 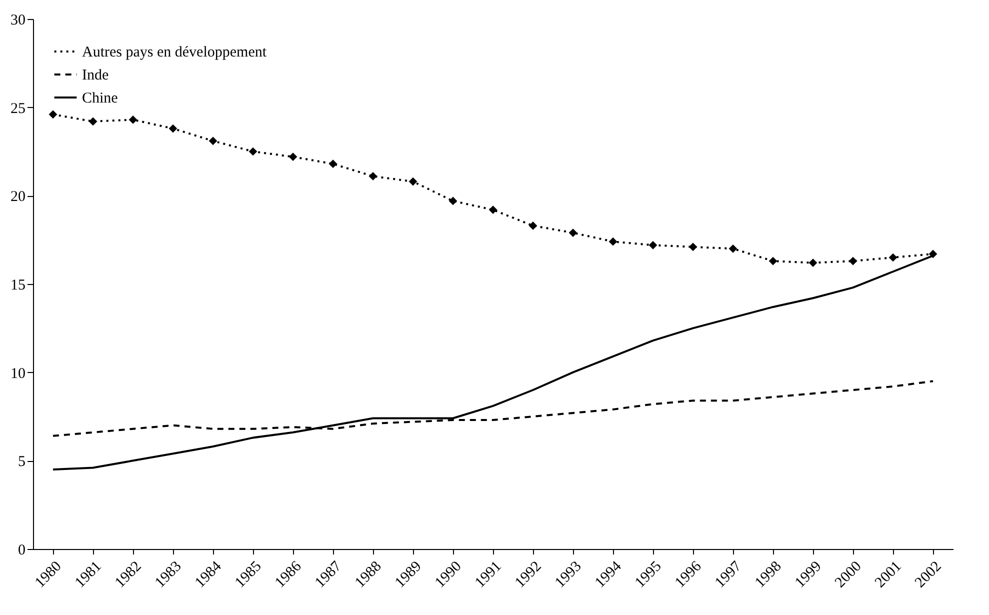 What do you see at coordinates (22, 550) in the screenshot?
I see `y-tick-label: 0` at bounding box center [22, 550].